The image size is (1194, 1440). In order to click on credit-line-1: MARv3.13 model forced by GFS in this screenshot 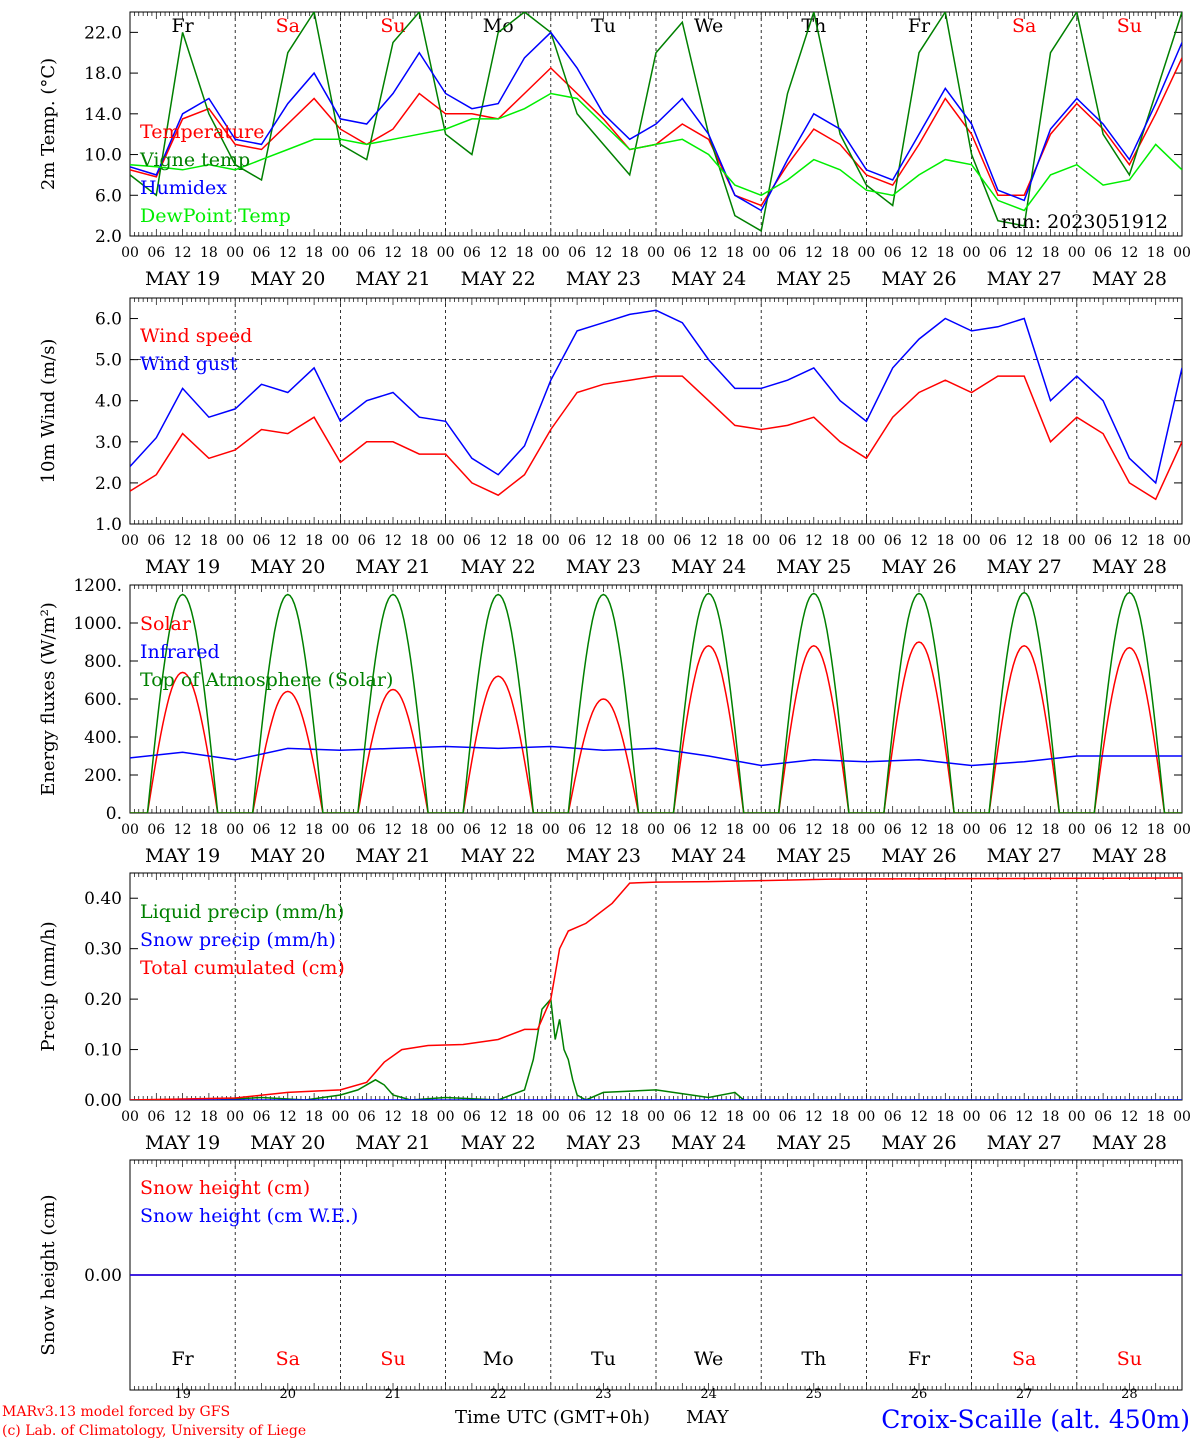, I will do `click(116, 1412)`.